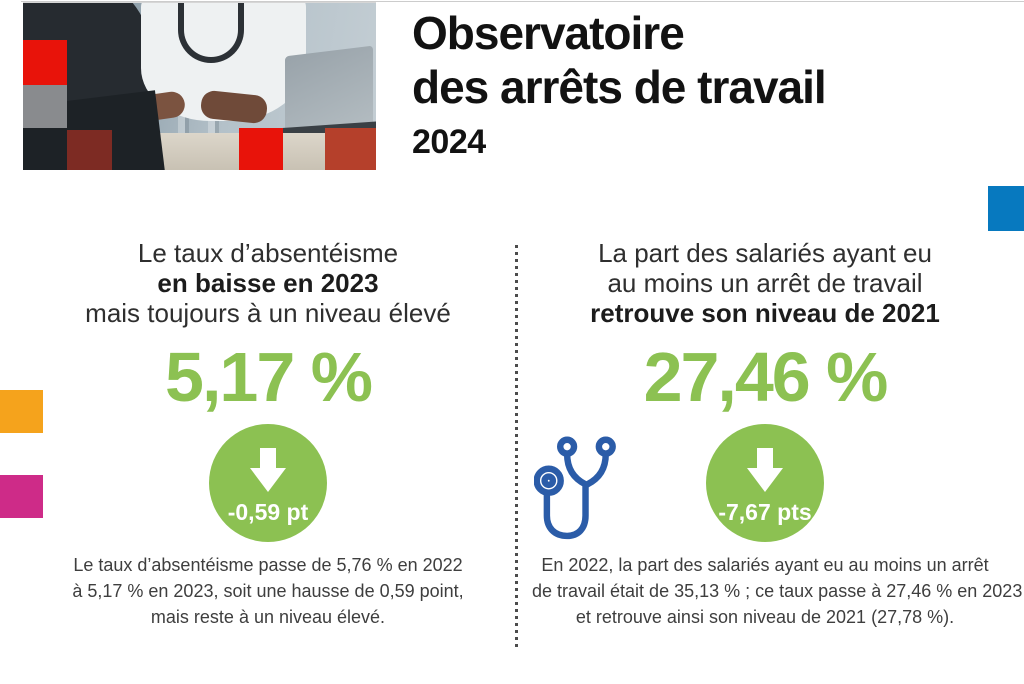 This screenshot has height=684, width=1024. Describe the element at coordinates (765, 511) in the screenshot. I see `sick-leave-delta-value: -7,67 pts` at that location.